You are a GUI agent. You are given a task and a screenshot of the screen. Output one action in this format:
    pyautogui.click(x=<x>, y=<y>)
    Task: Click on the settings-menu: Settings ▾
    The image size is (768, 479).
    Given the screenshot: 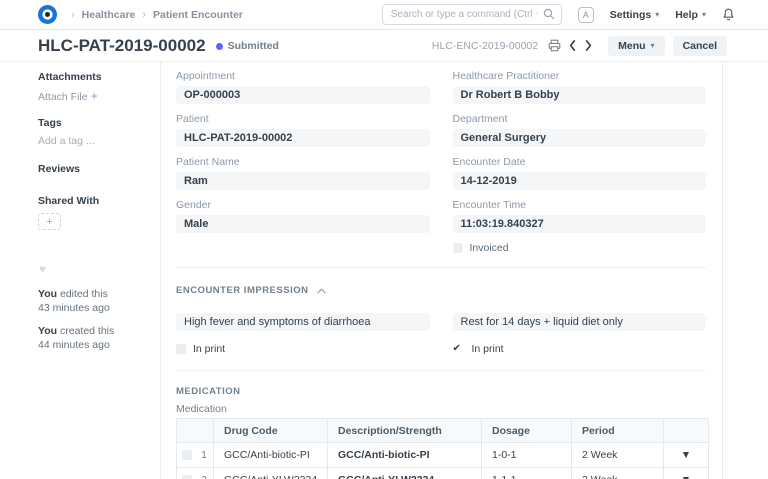 What is the action you would take?
    pyautogui.click(x=634, y=15)
    